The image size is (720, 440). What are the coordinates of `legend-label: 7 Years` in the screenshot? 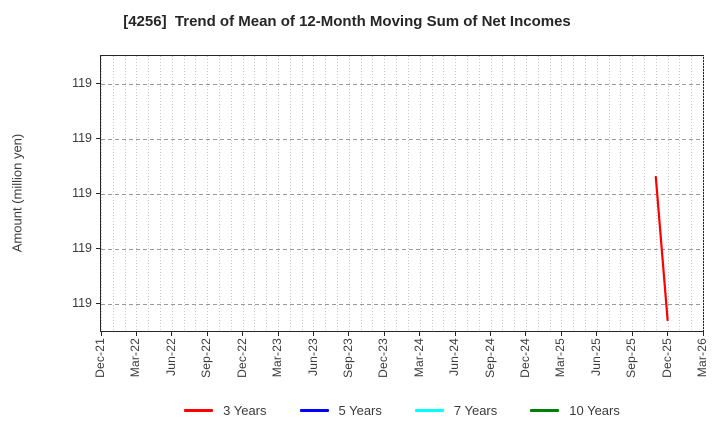 It's located at (475, 410).